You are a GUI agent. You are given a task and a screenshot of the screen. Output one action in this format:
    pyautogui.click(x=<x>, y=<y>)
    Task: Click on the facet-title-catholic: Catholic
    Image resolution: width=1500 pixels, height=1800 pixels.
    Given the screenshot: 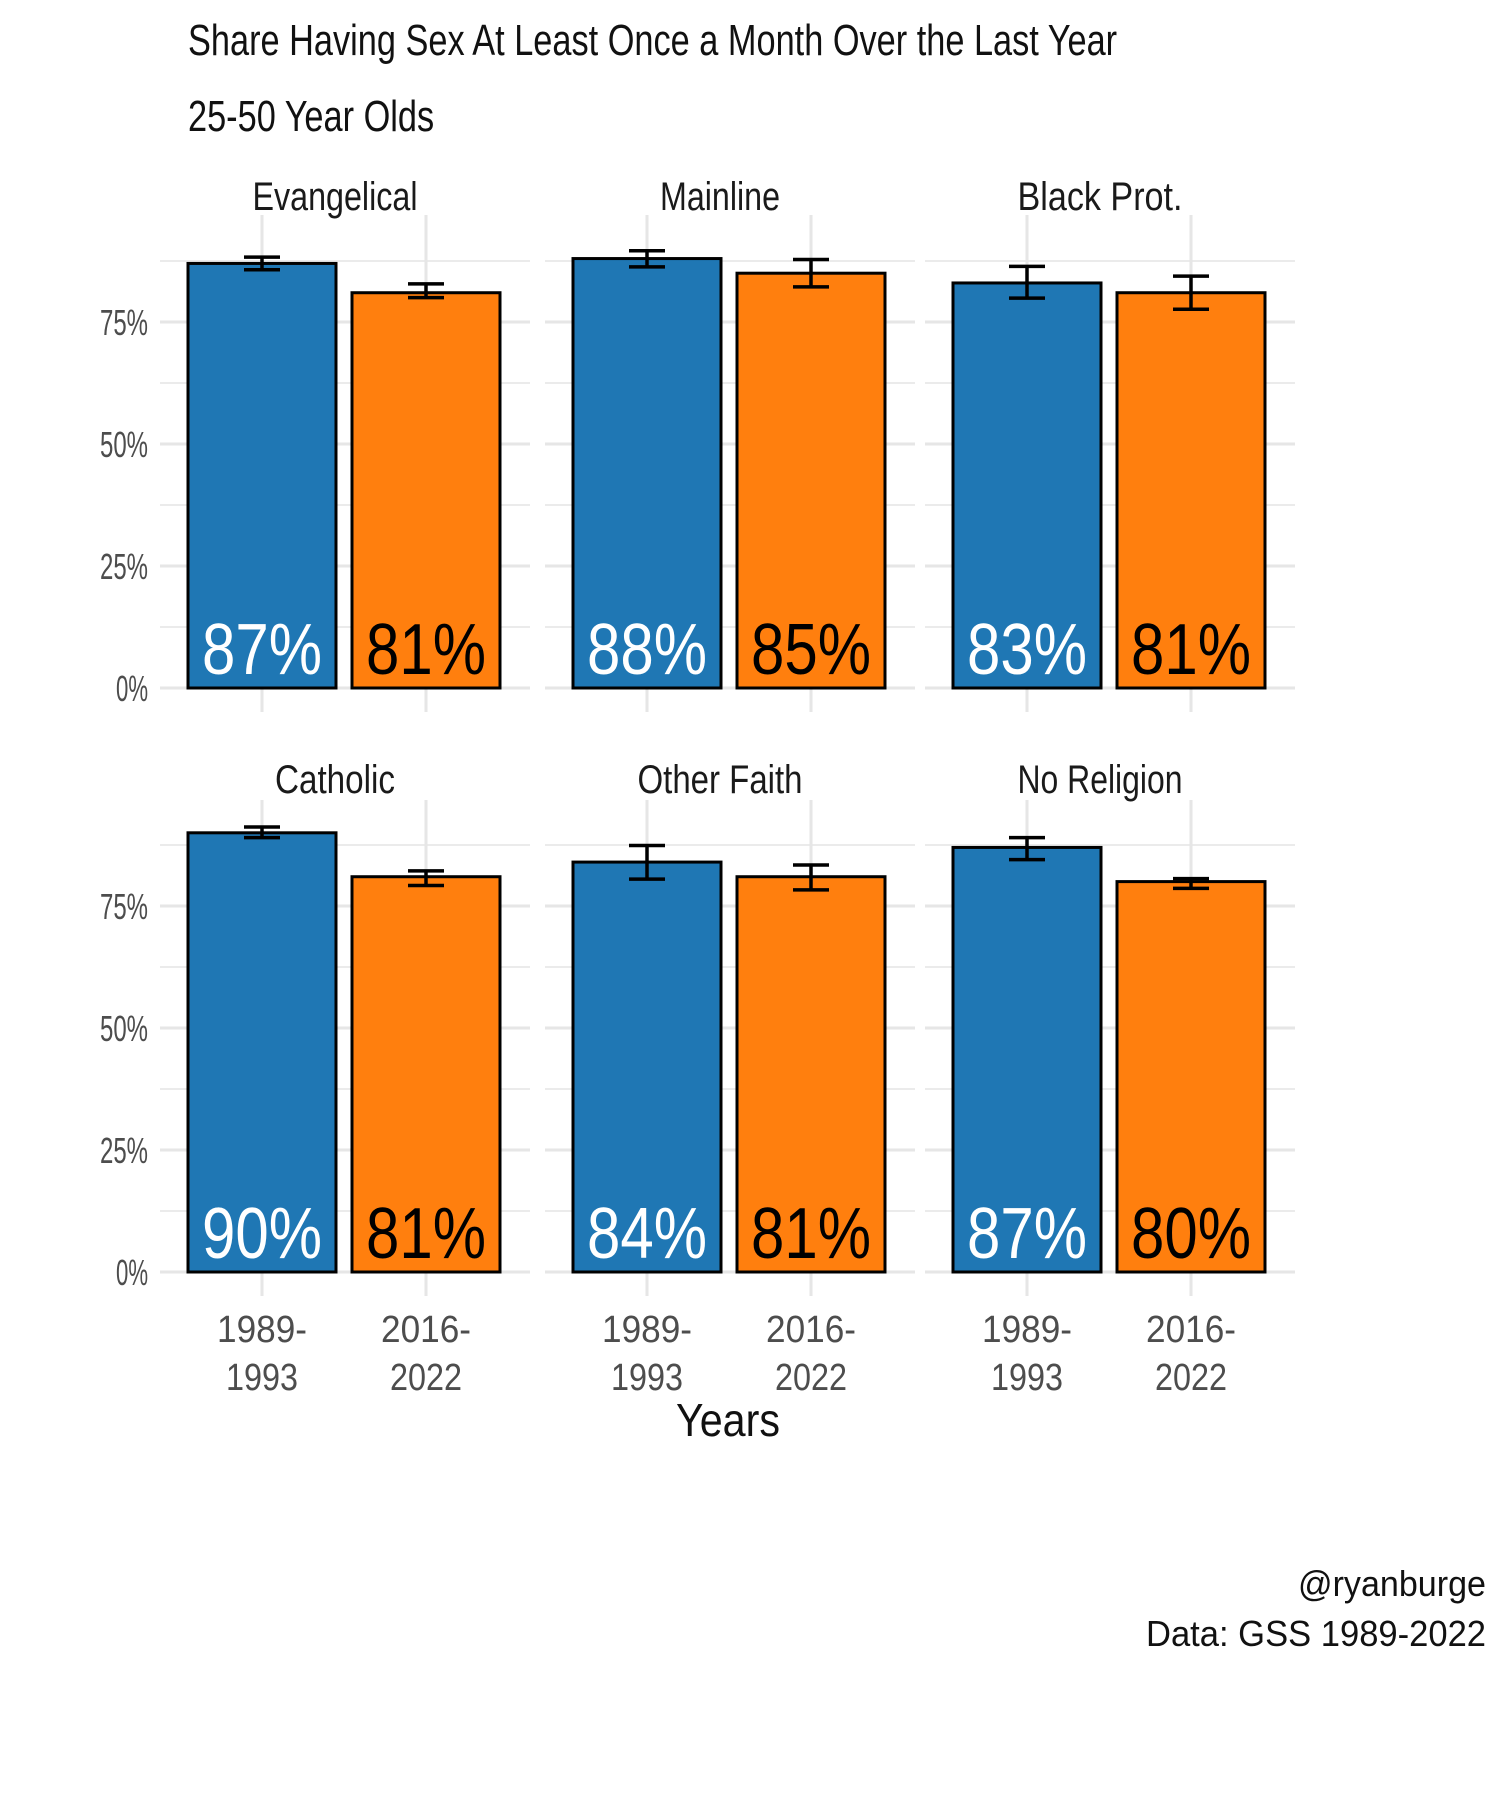 What is the action you would take?
    pyautogui.click(x=335, y=780)
    